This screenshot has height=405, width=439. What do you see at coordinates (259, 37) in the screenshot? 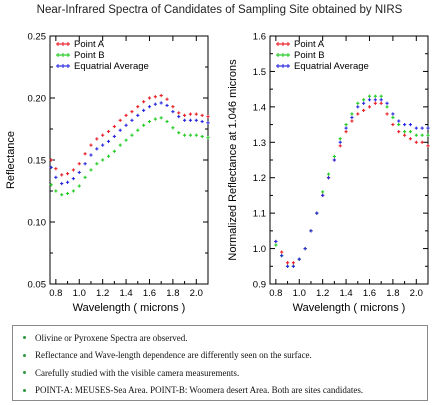
I see `y-tick-label: 1.6` at bounding box center [259, 37].